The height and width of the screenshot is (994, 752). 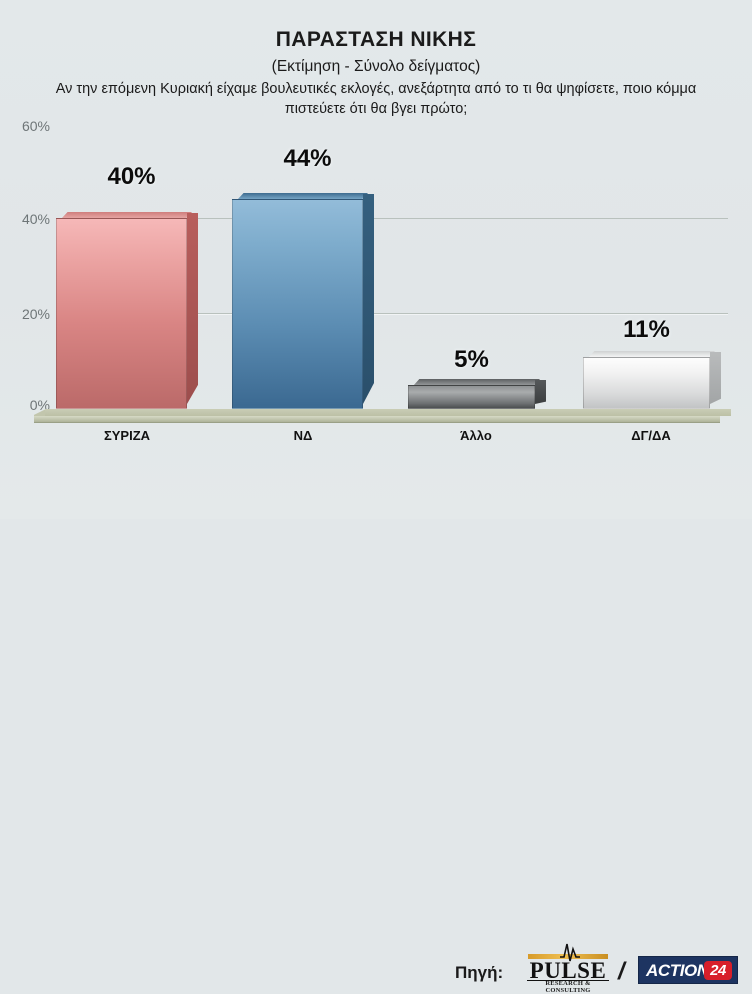 I want to click on pulse-tagline: RESEARCH & CONSULTING, so click(x=568, y=987).